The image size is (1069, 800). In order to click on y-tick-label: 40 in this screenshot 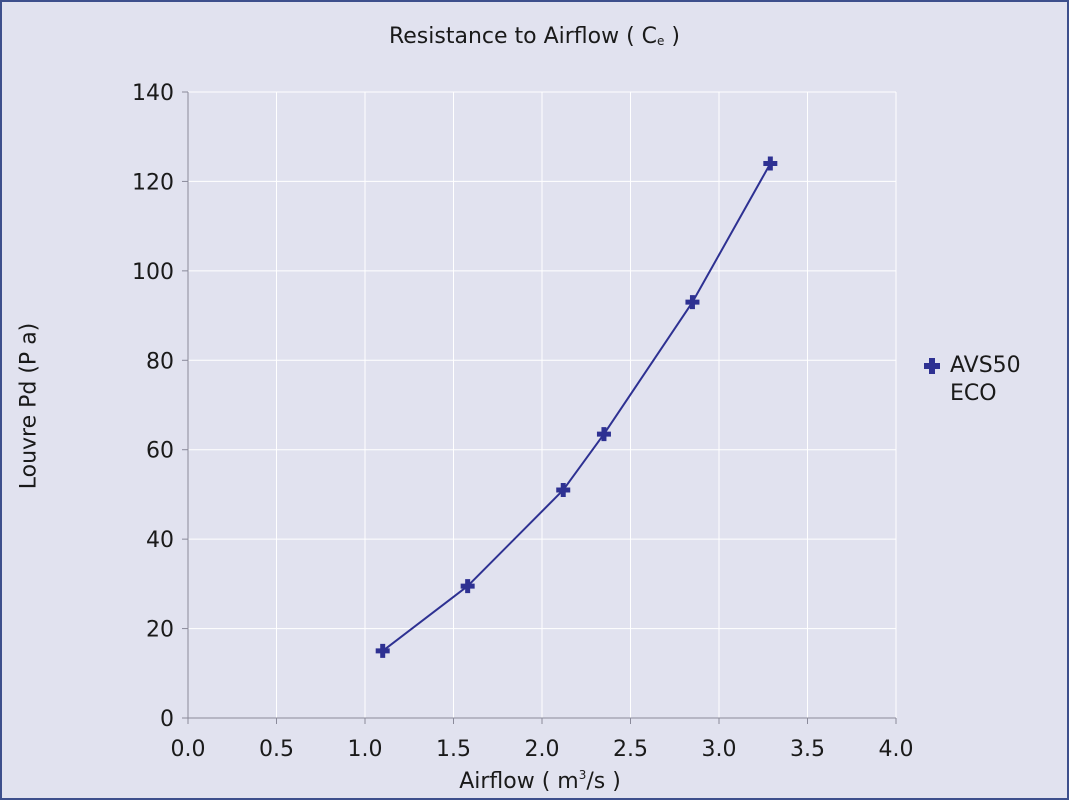, I will do `click(160, 540)`.